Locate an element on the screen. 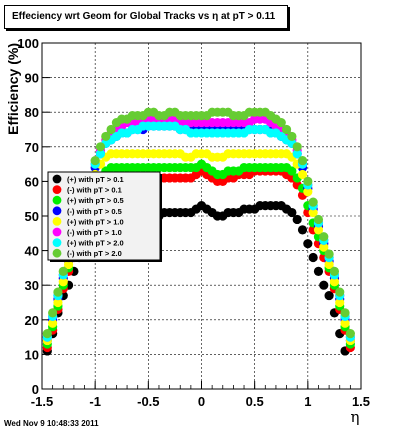 Image resolution: width=400 pixels, height=433 pixels. x-tick-label: 1 is located at coordinates (307, 401).